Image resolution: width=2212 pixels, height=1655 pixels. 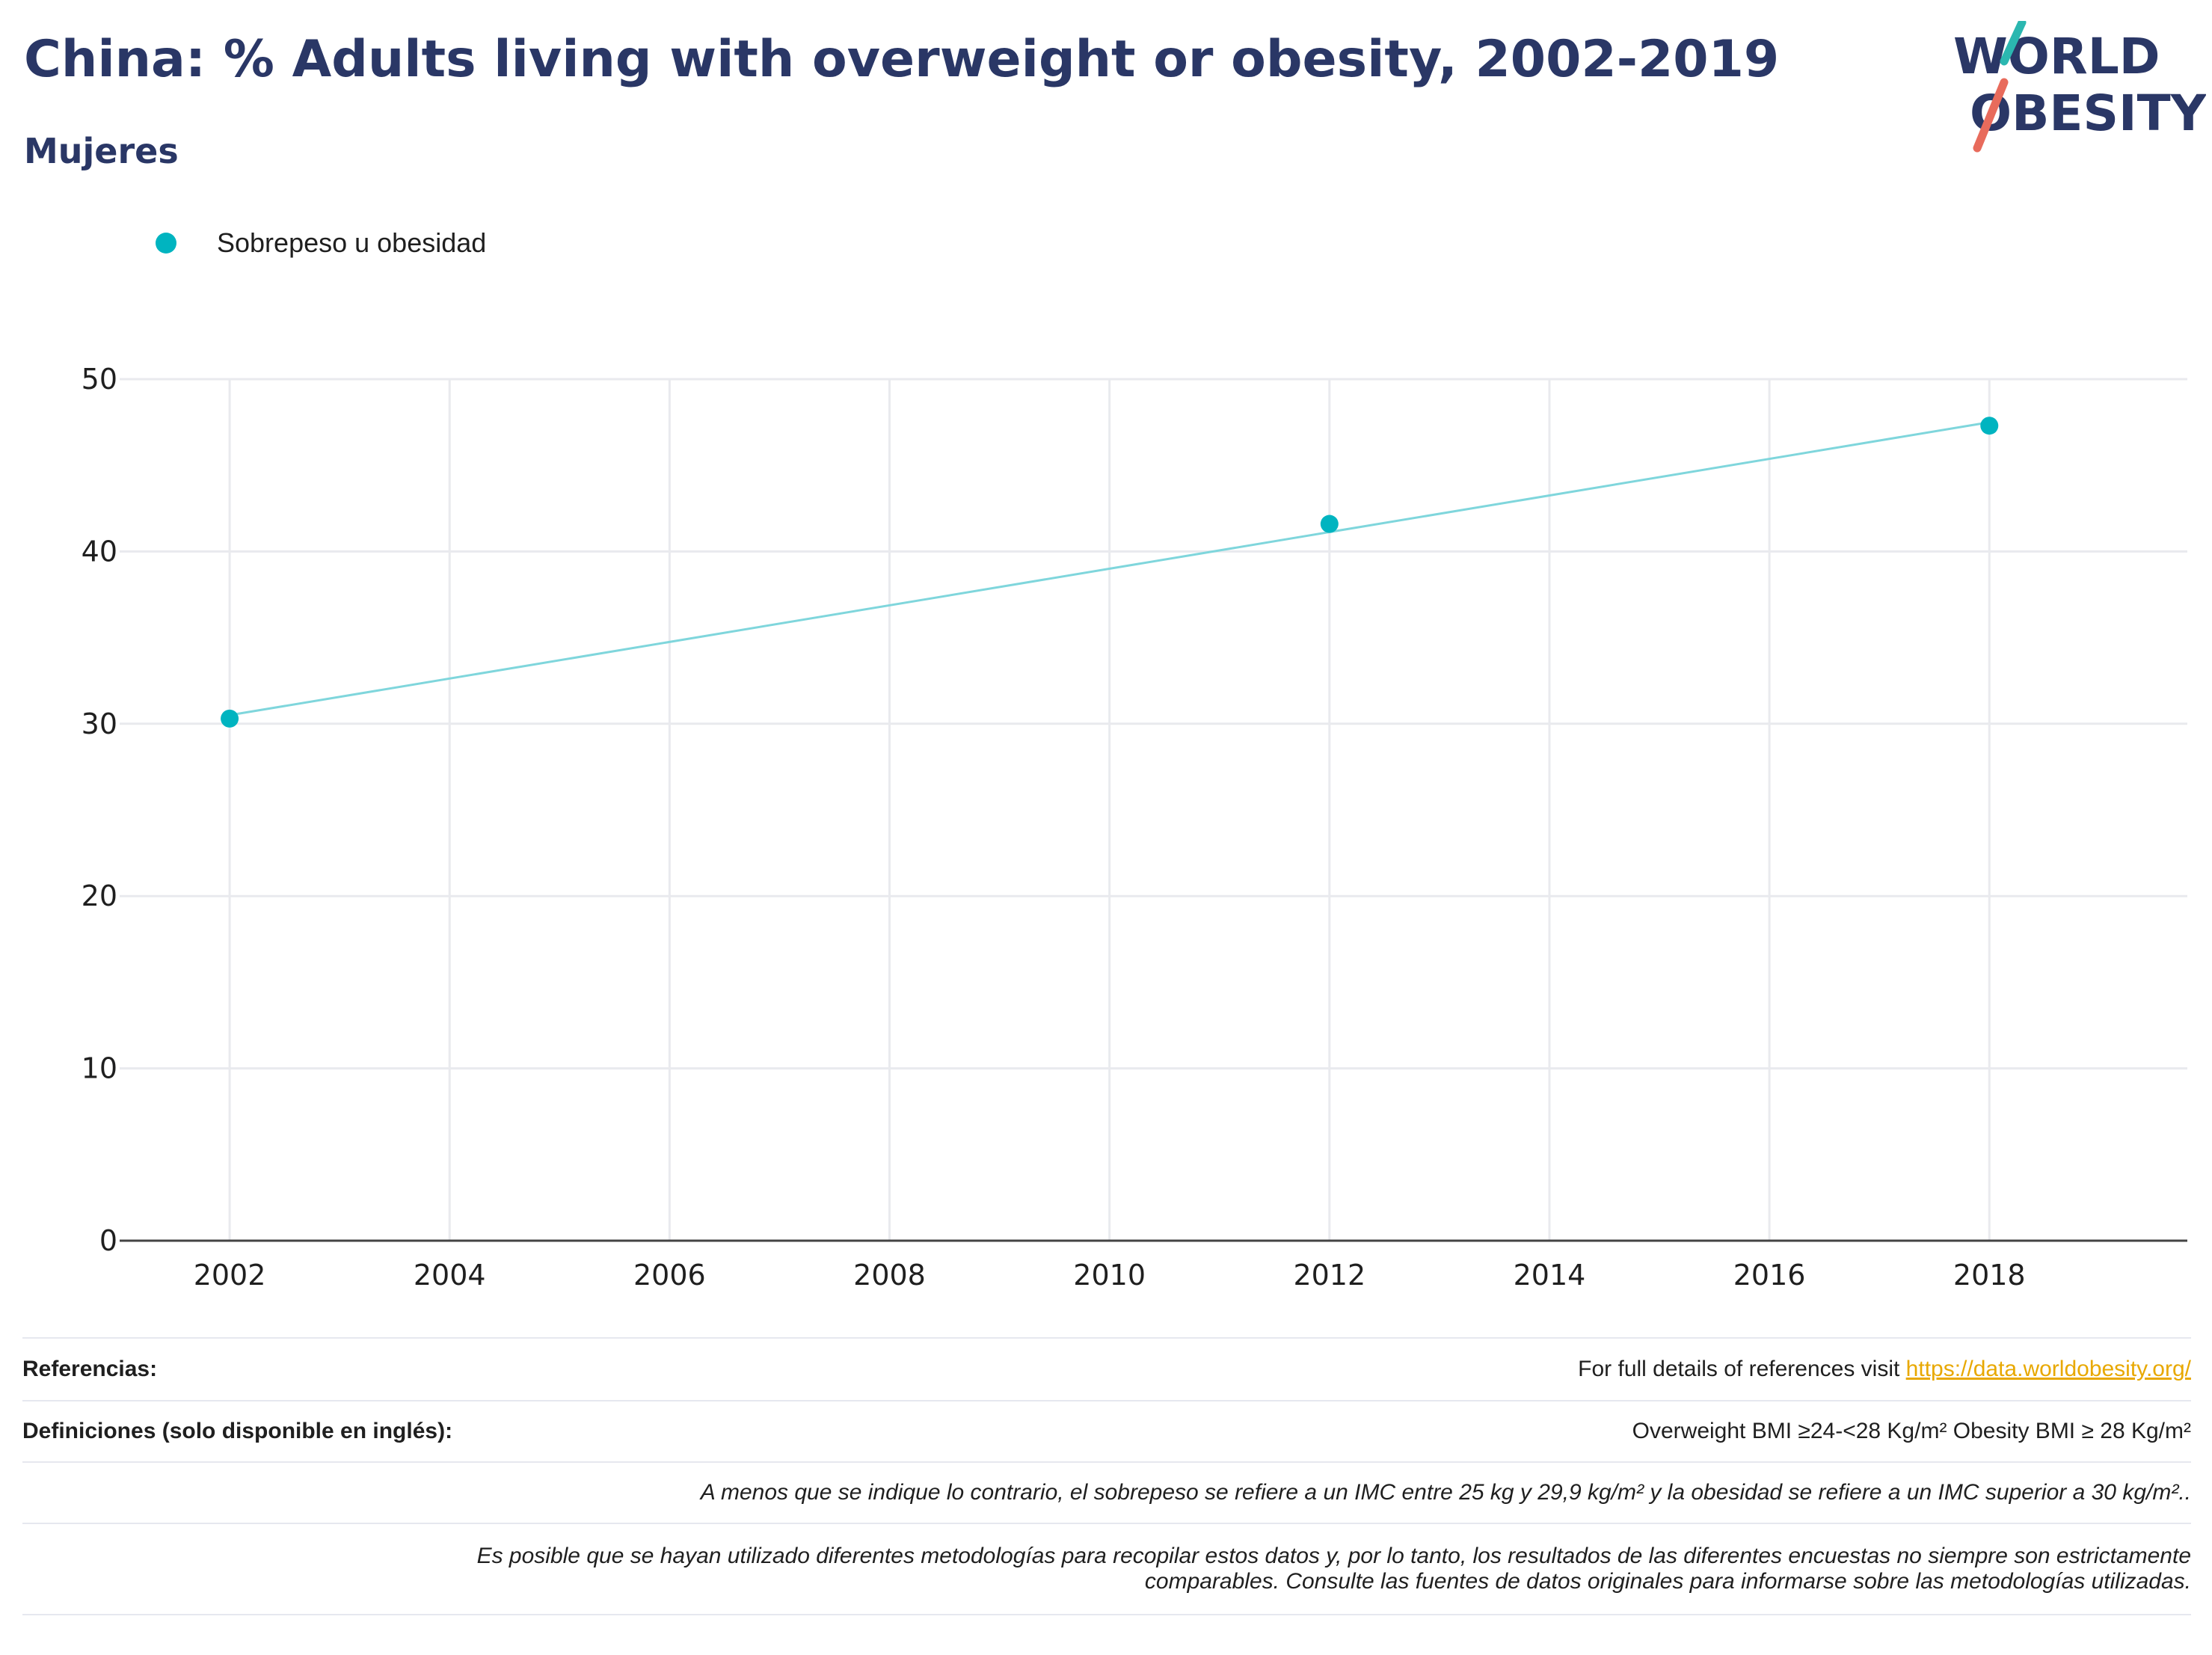 What do you see at coordinates (230, 1275) in the screenshot?
I see `x-tick-label: 2002` at bounding box center [230, 1275].